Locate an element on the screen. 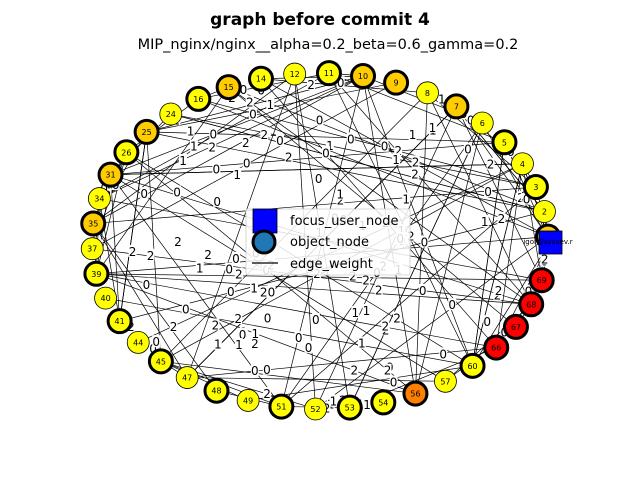 This screenshot has height=480, width=640. object-node-label: 41 is located at coordinates (120, 321).